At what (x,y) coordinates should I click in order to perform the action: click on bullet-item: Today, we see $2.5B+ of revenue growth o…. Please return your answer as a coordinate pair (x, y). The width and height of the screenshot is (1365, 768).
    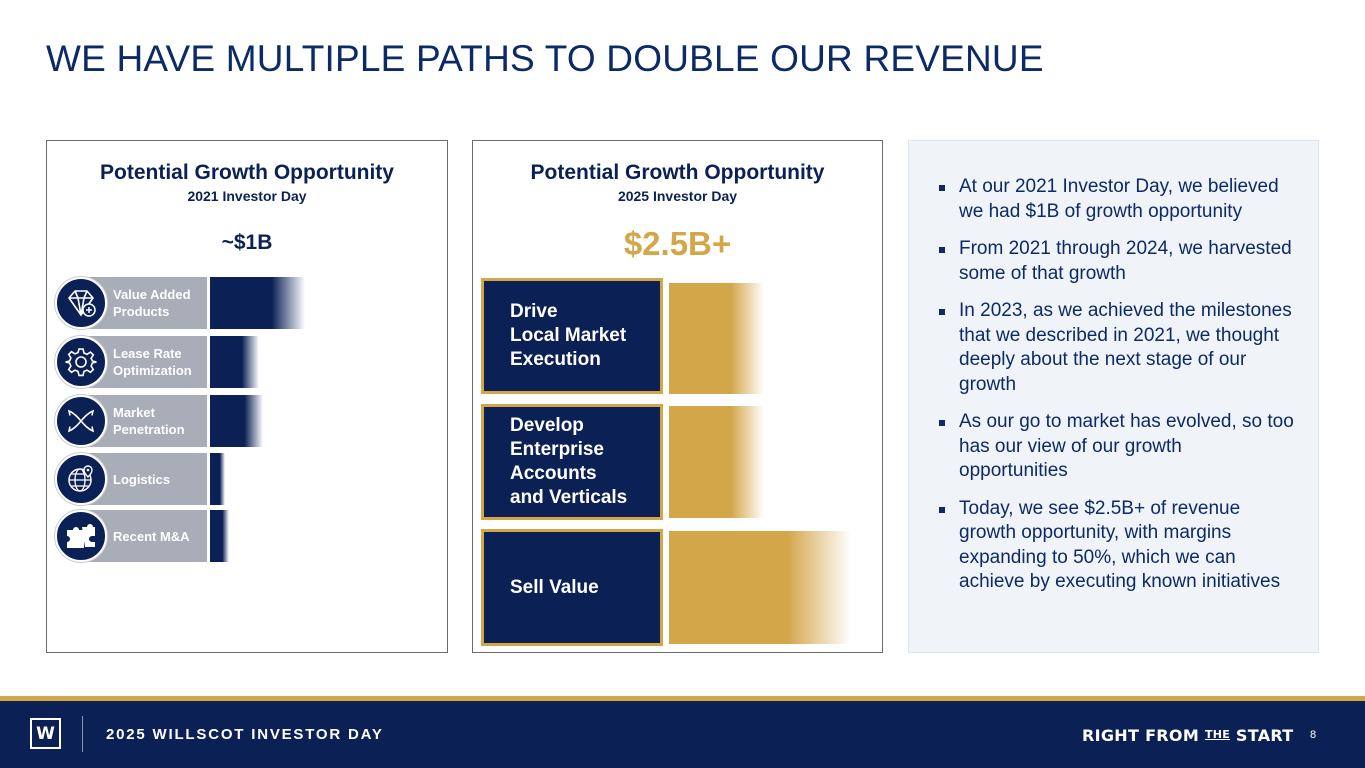
    Looking at the image, I should click on (1116, 546).